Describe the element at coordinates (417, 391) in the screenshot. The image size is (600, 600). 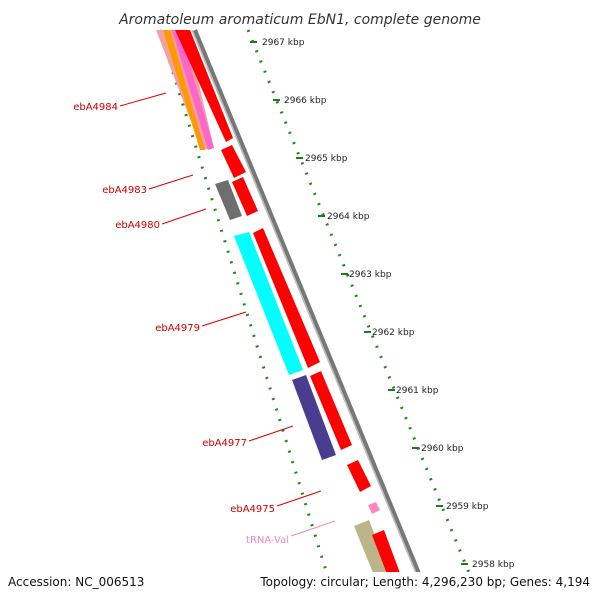
I see `kbp-label: 2961 kbp` at that location.